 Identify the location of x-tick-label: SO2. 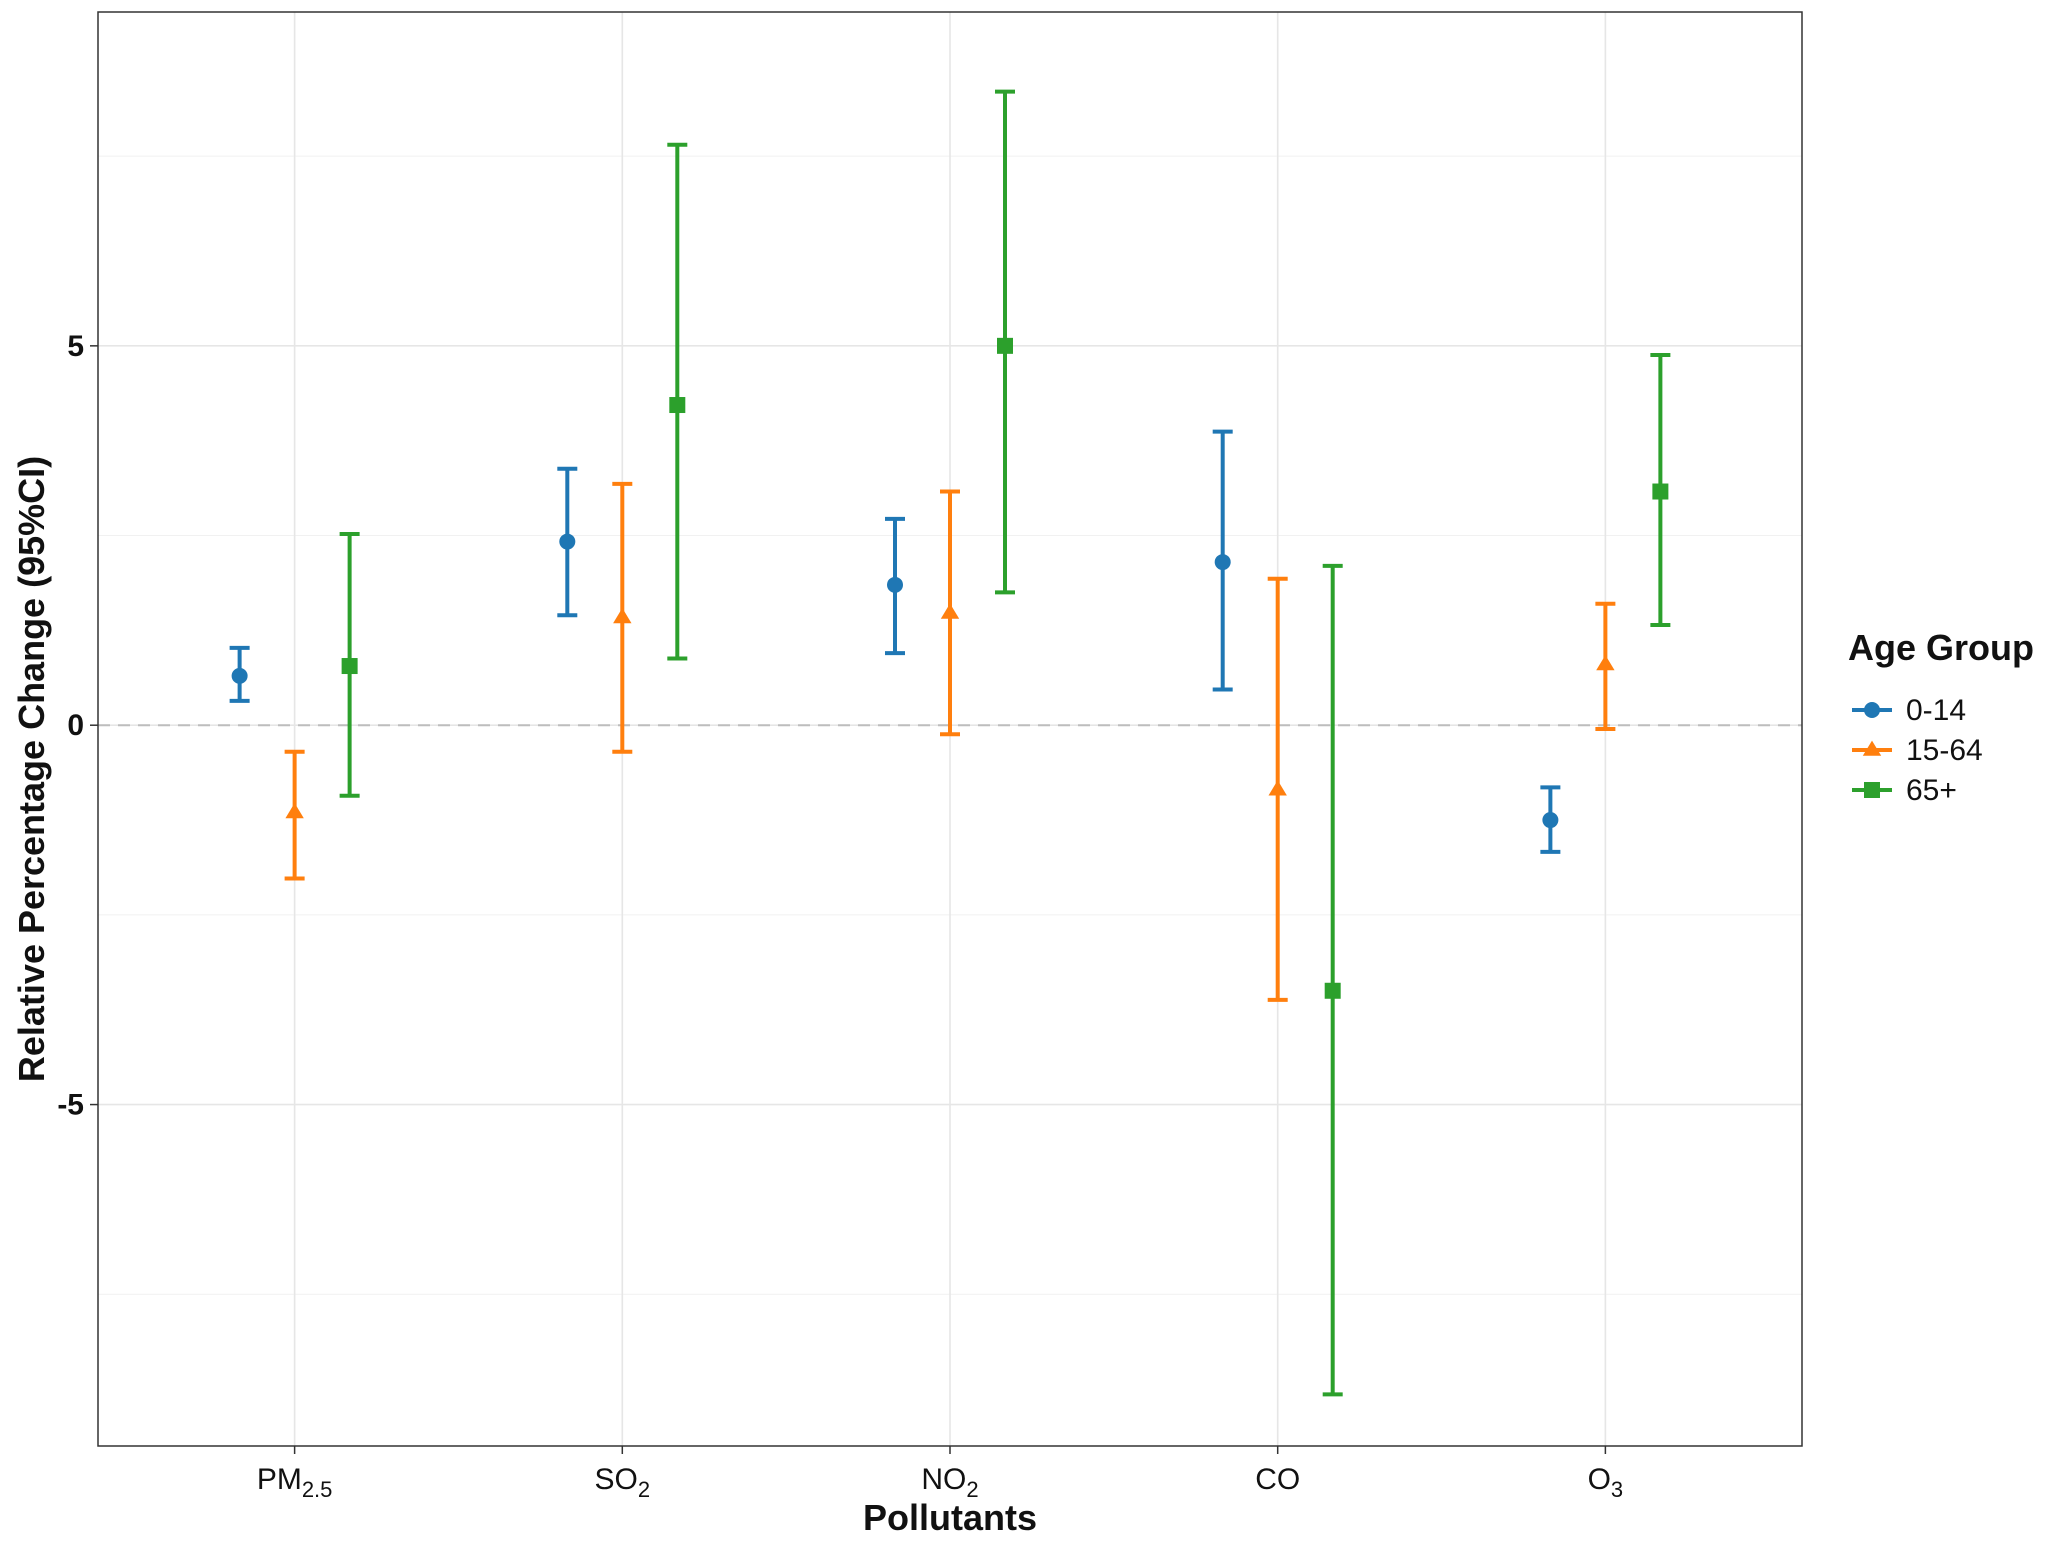
(623, 1482).